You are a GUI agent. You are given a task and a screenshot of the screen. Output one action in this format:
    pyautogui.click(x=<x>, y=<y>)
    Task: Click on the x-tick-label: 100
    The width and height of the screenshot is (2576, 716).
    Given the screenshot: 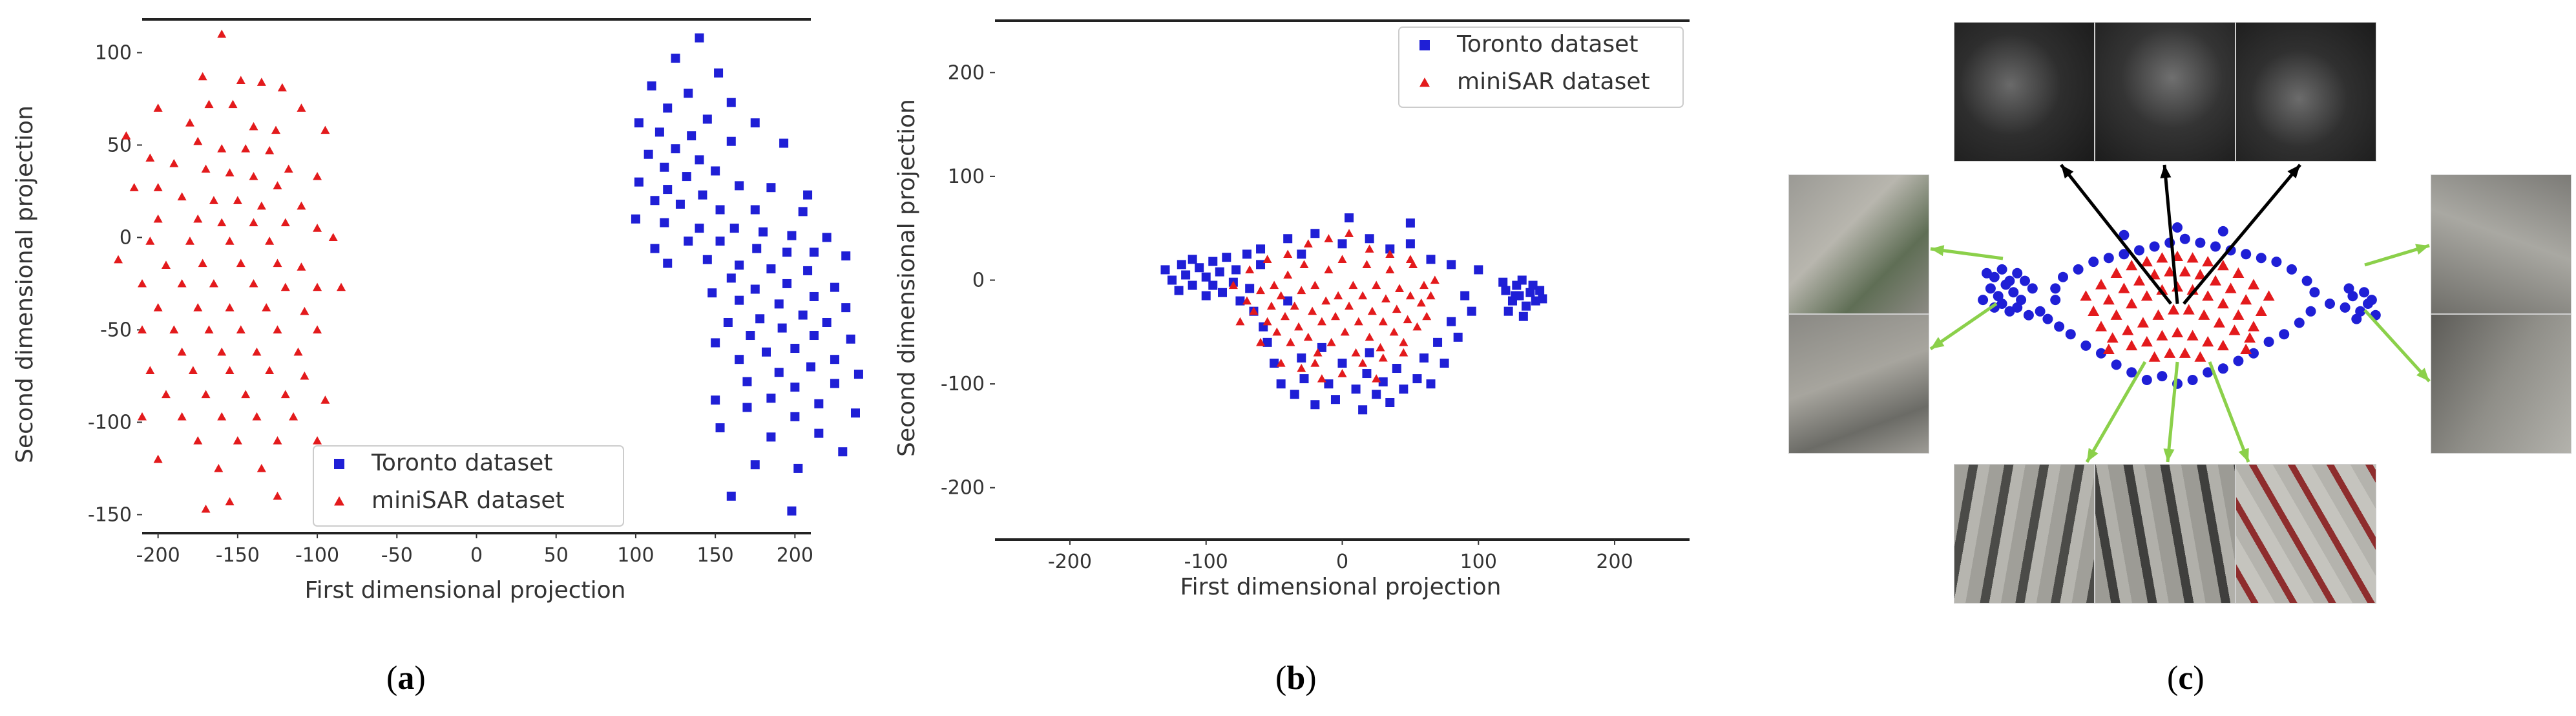 What is the action you would take?
    pyautogui.click(x=1478, y=562)
    